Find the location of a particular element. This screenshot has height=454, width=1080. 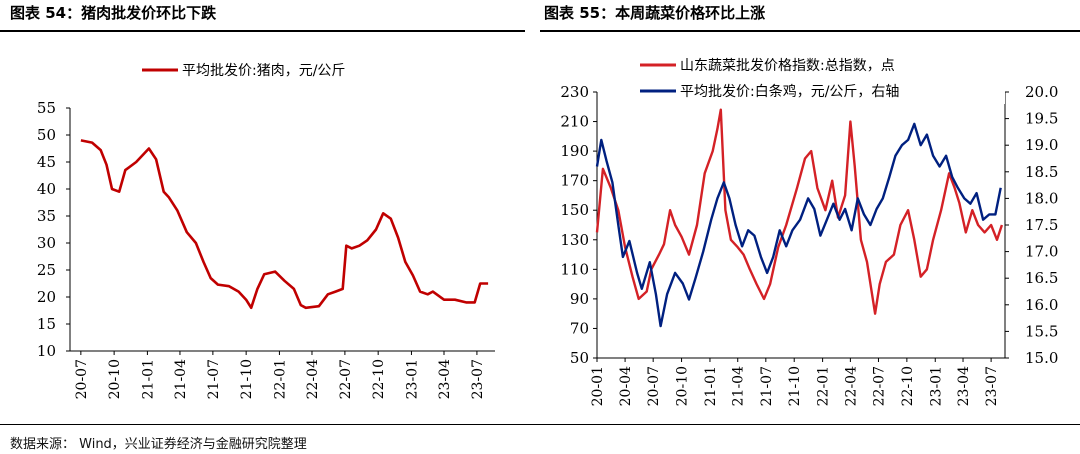

y-right-tick-label: 15.5 is located at coordinates (1041, 331).